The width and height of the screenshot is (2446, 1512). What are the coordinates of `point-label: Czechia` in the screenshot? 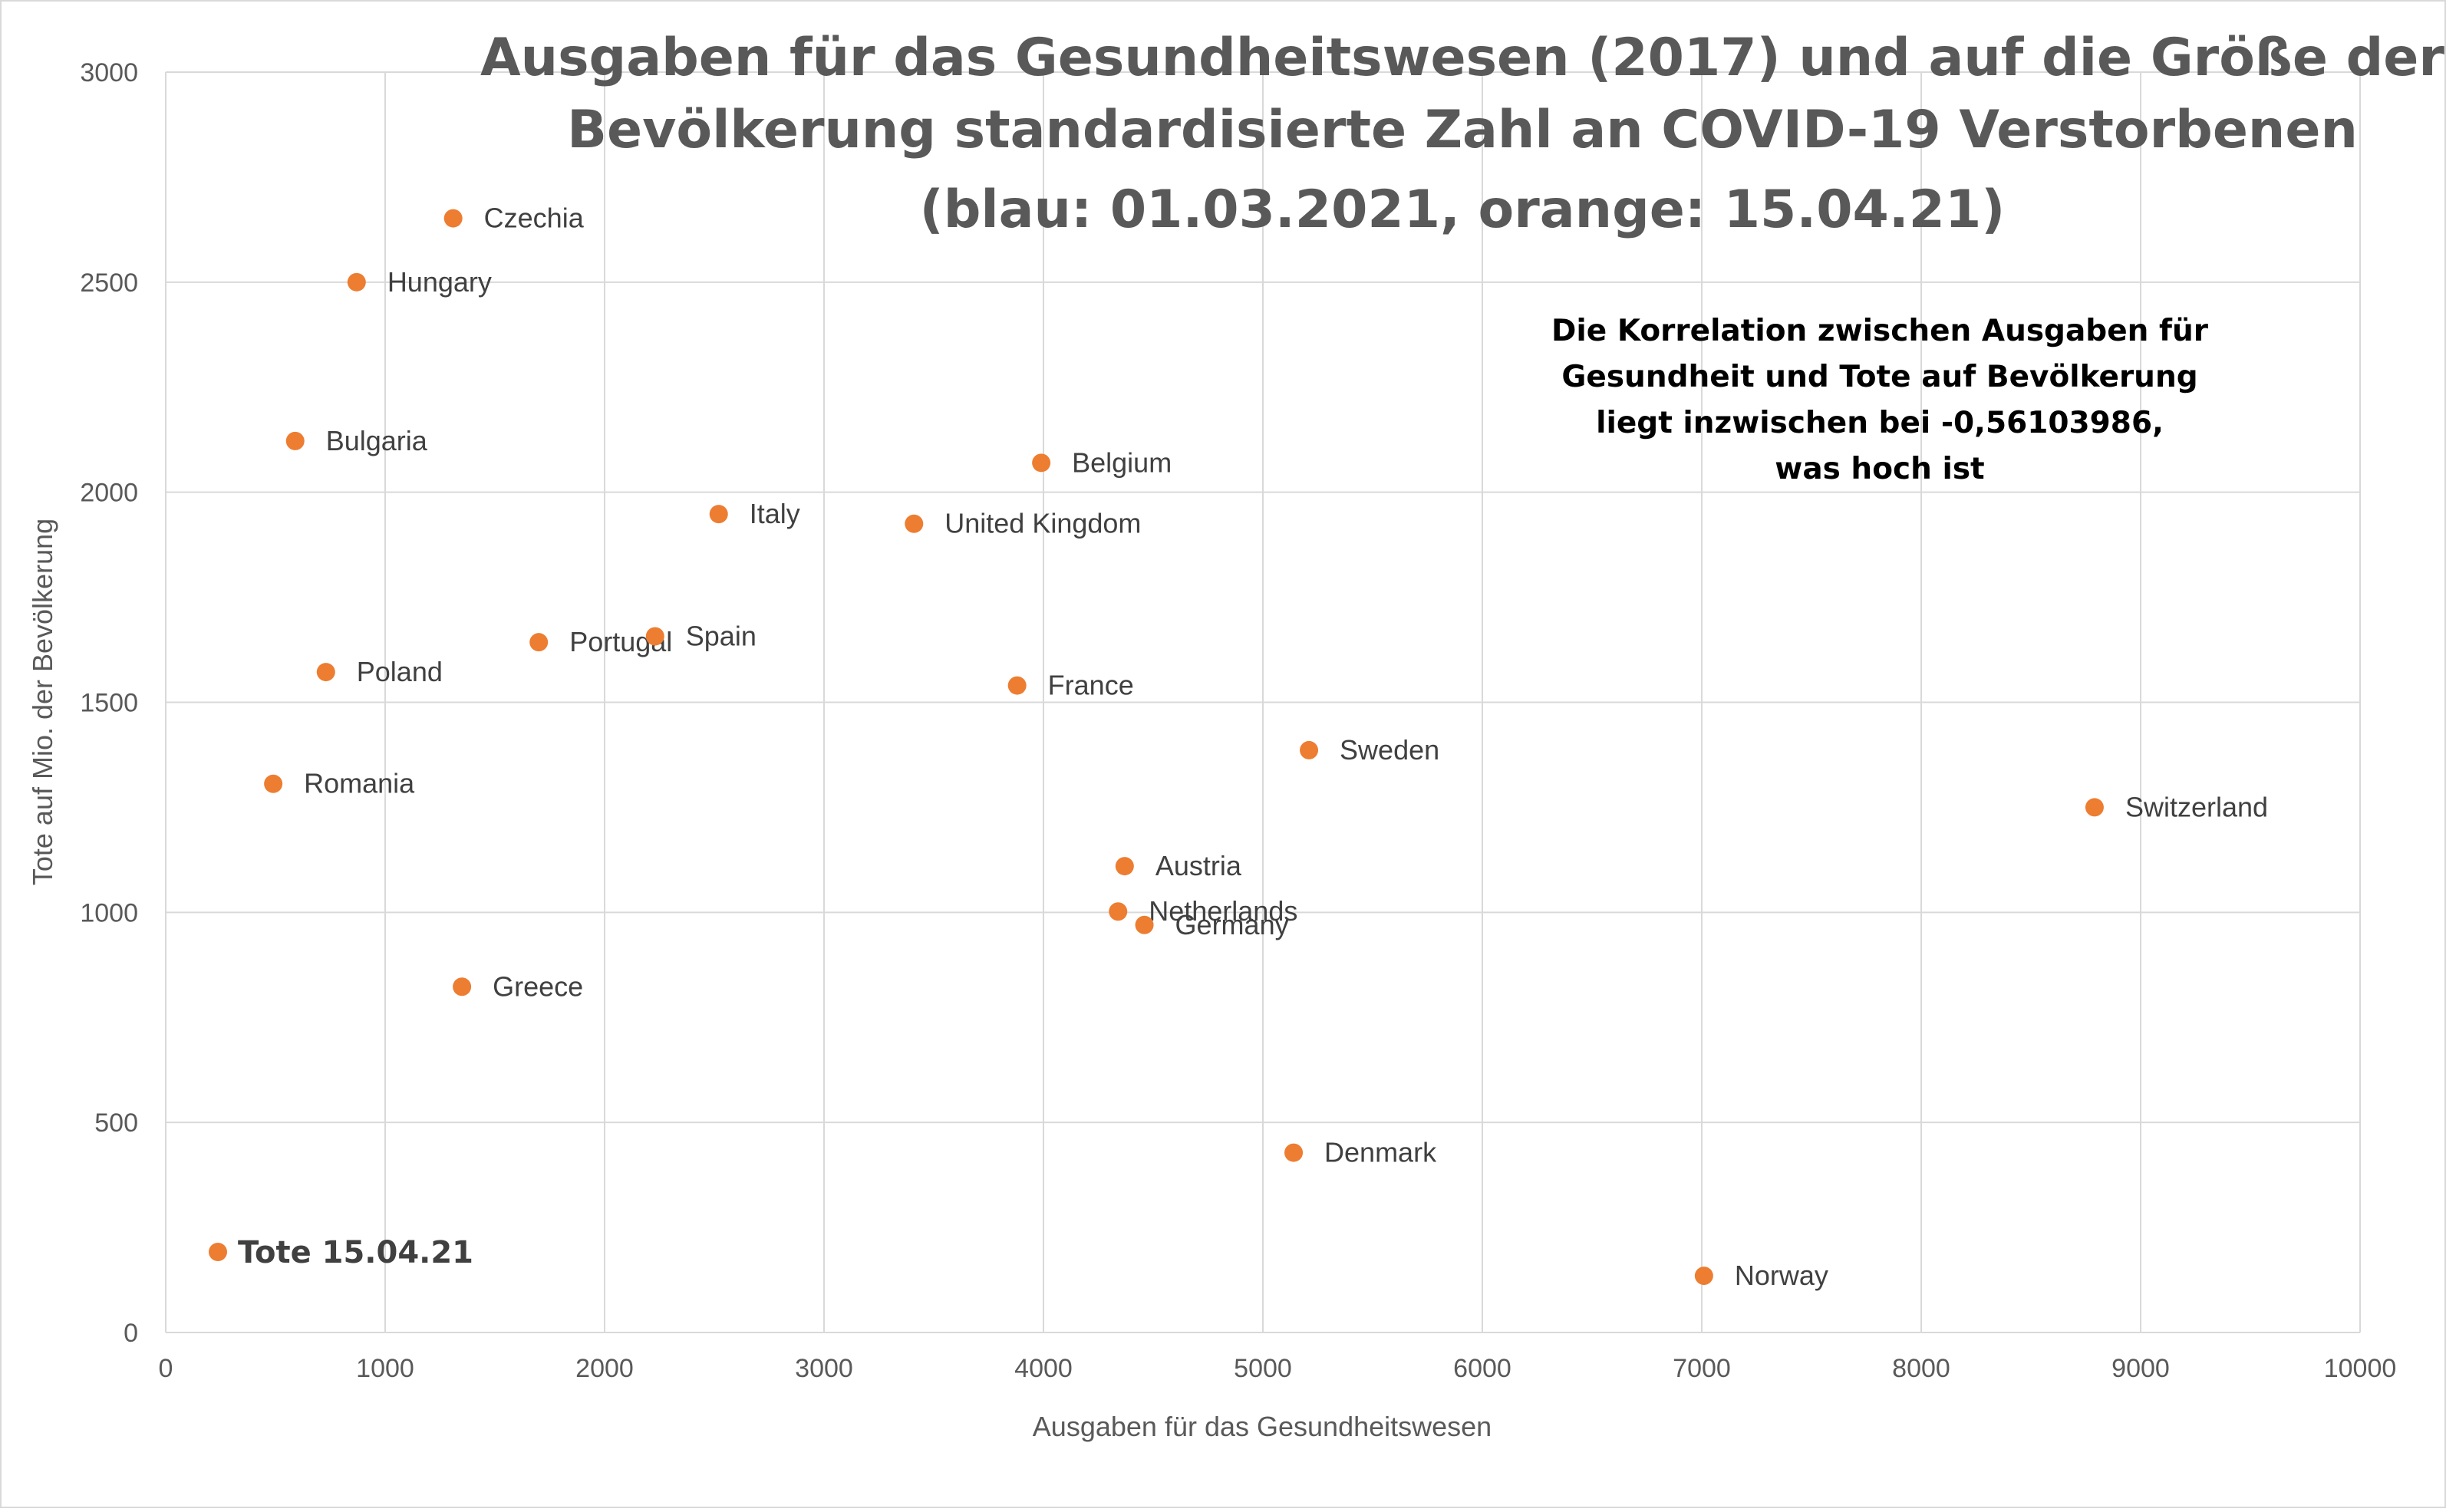 It's located at (534, 218).